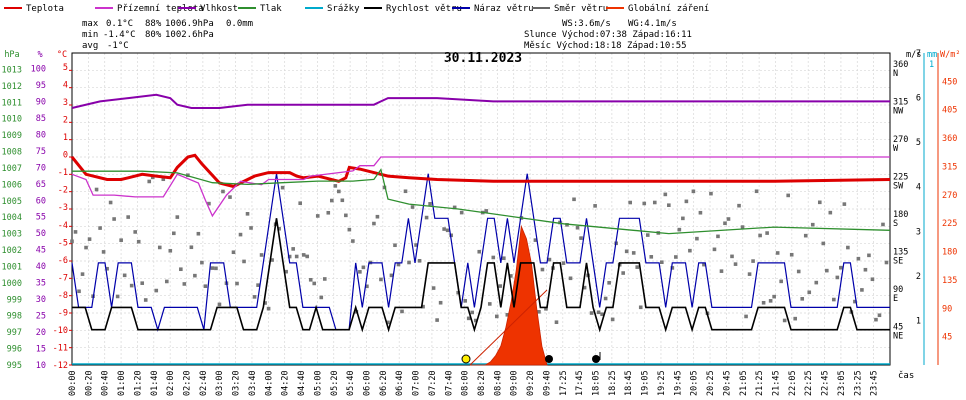 This screenshot has width=966, height=400. I want to click on direction-tick: 180, so click(900, 215).